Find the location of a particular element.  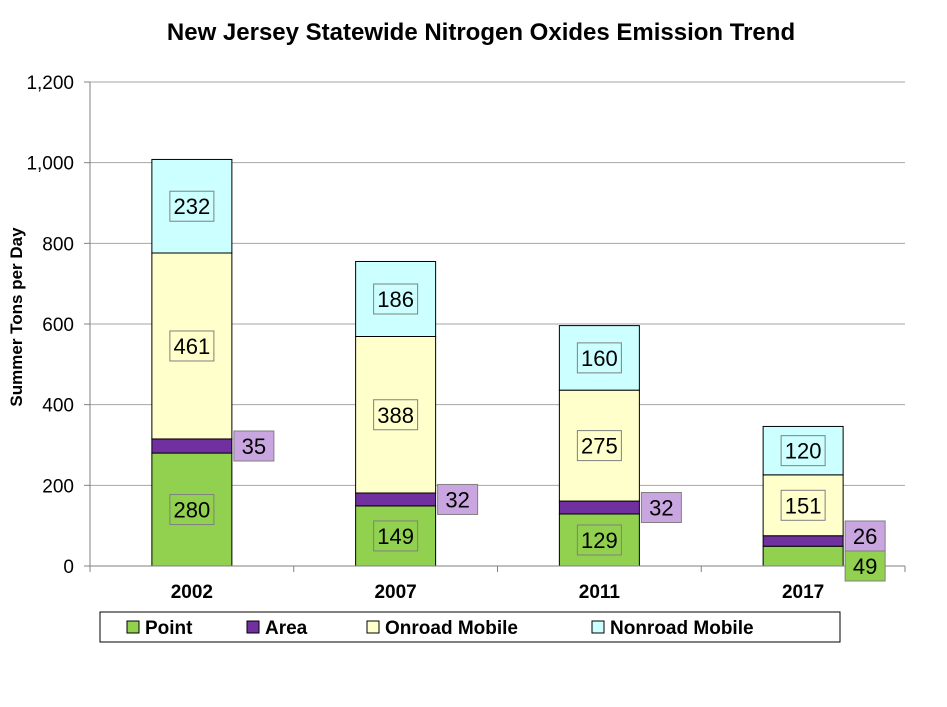

data-label: 35 is located at coordinates (254, 446).